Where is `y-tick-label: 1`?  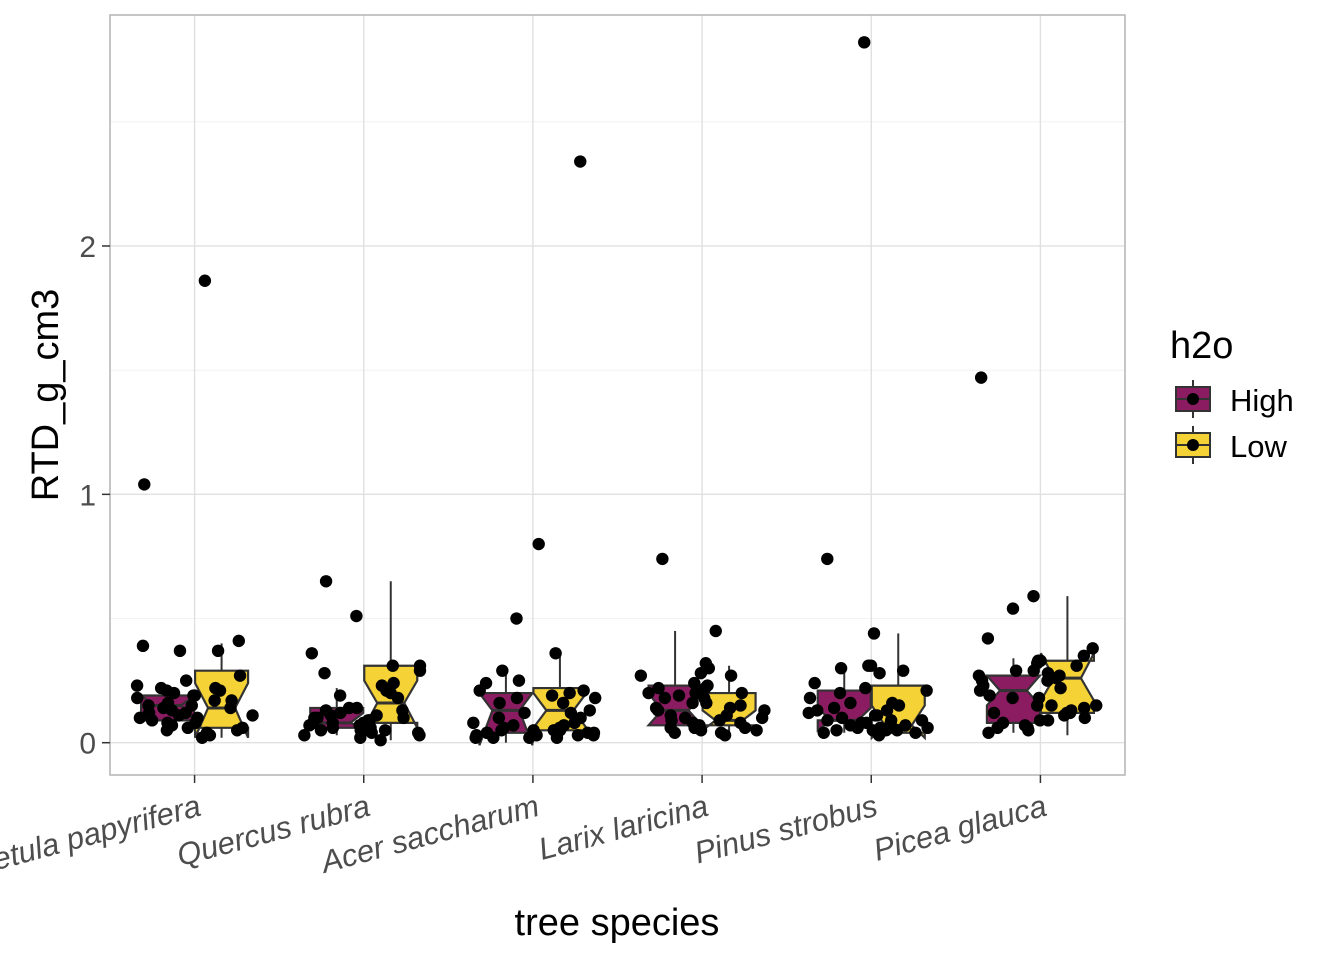
y-tick-label: 1 is located at coordinates (87, 495).